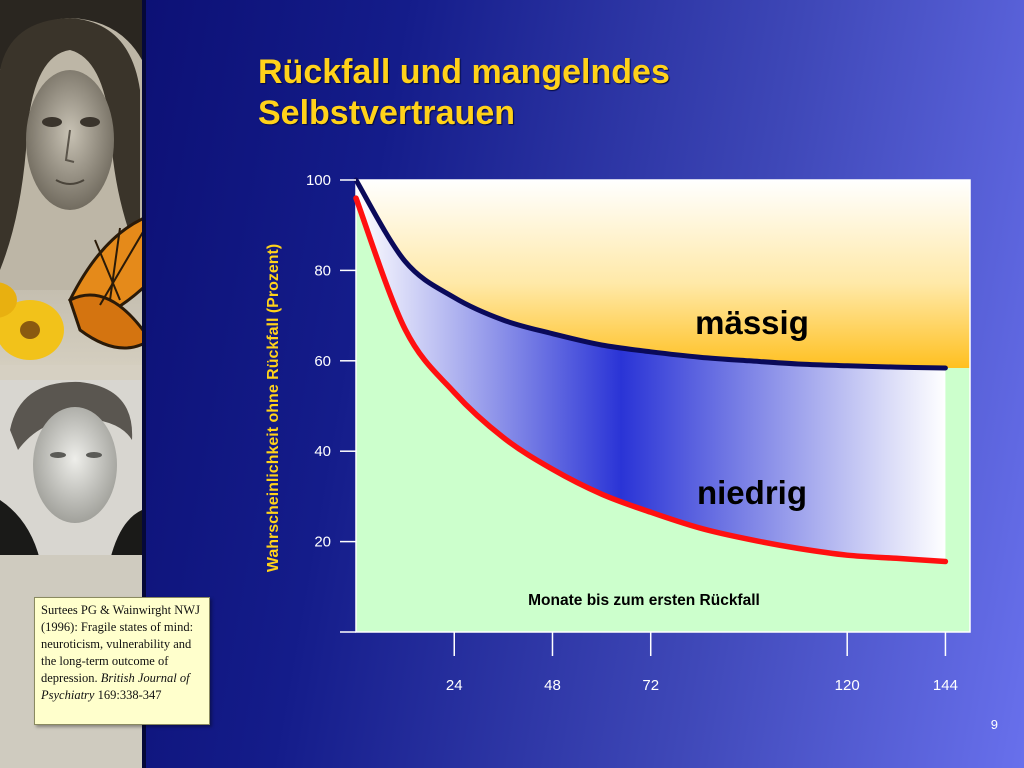 The width and height of the screenshot is (1024, 768). Describe the element at coordinates (752, 492) in the screenshot. I see `series-label-niedrig: niedrig` at that location.